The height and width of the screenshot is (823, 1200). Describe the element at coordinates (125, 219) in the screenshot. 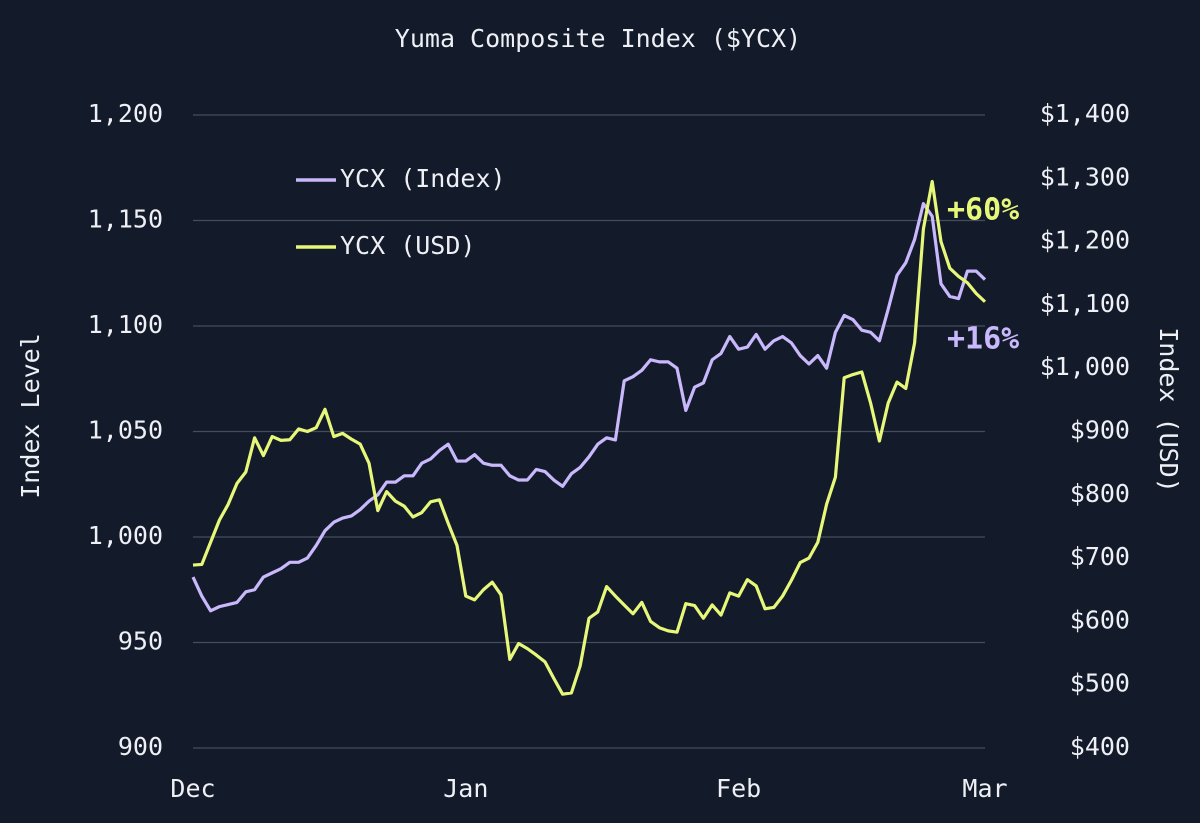

I see `y-tick-label: 1,150` at that location.